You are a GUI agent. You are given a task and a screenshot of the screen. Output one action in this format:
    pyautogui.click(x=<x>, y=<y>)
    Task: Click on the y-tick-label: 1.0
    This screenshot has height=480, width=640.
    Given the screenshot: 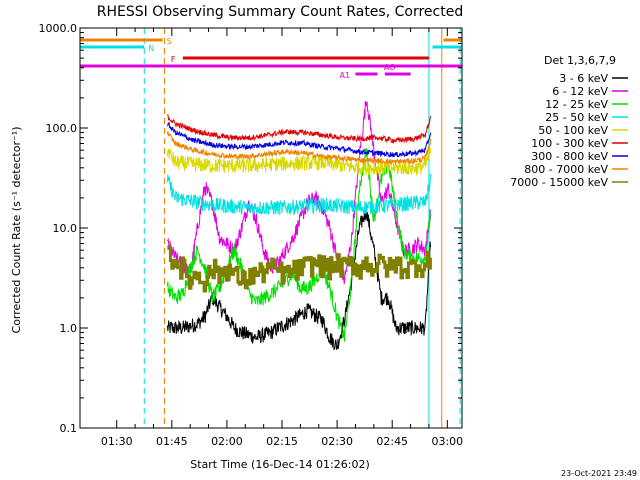 What is the action you would take?
    pyautogui.click(x=69, y=328)
    